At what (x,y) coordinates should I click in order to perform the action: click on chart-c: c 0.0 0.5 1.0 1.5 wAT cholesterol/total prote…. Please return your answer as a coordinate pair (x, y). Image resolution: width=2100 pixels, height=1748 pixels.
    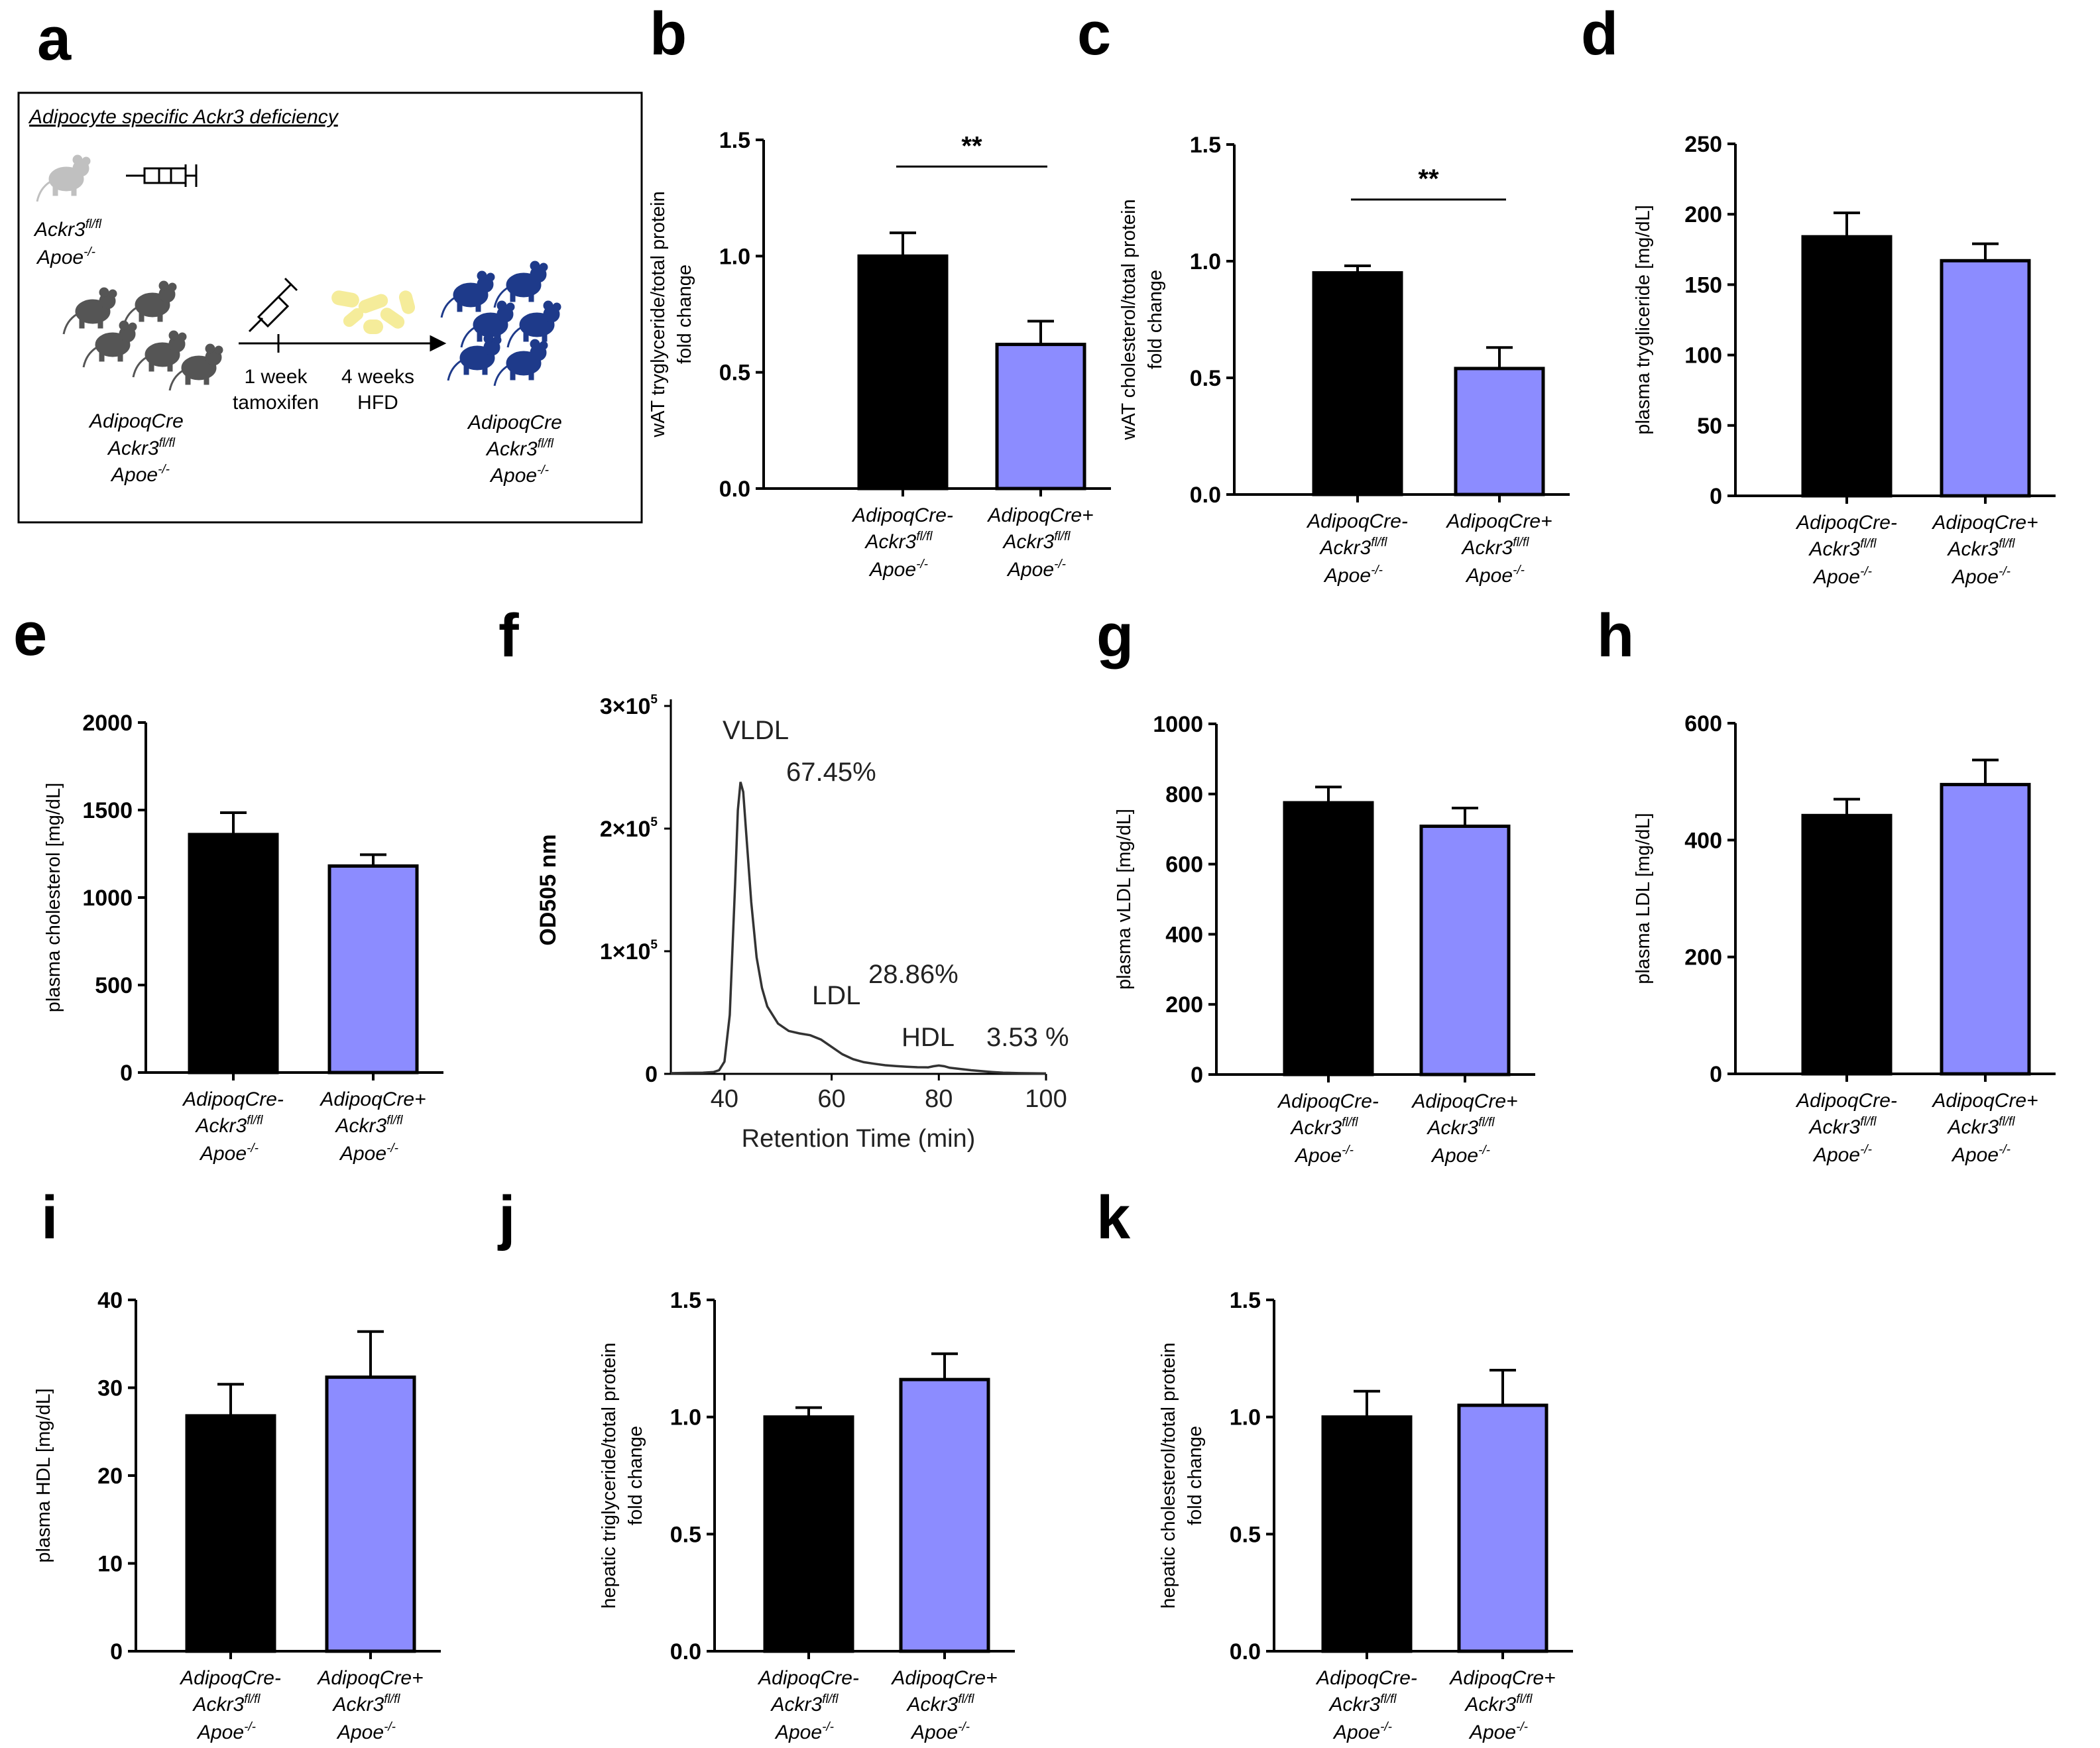
    Looking at the image, I should click on (1323, 293).